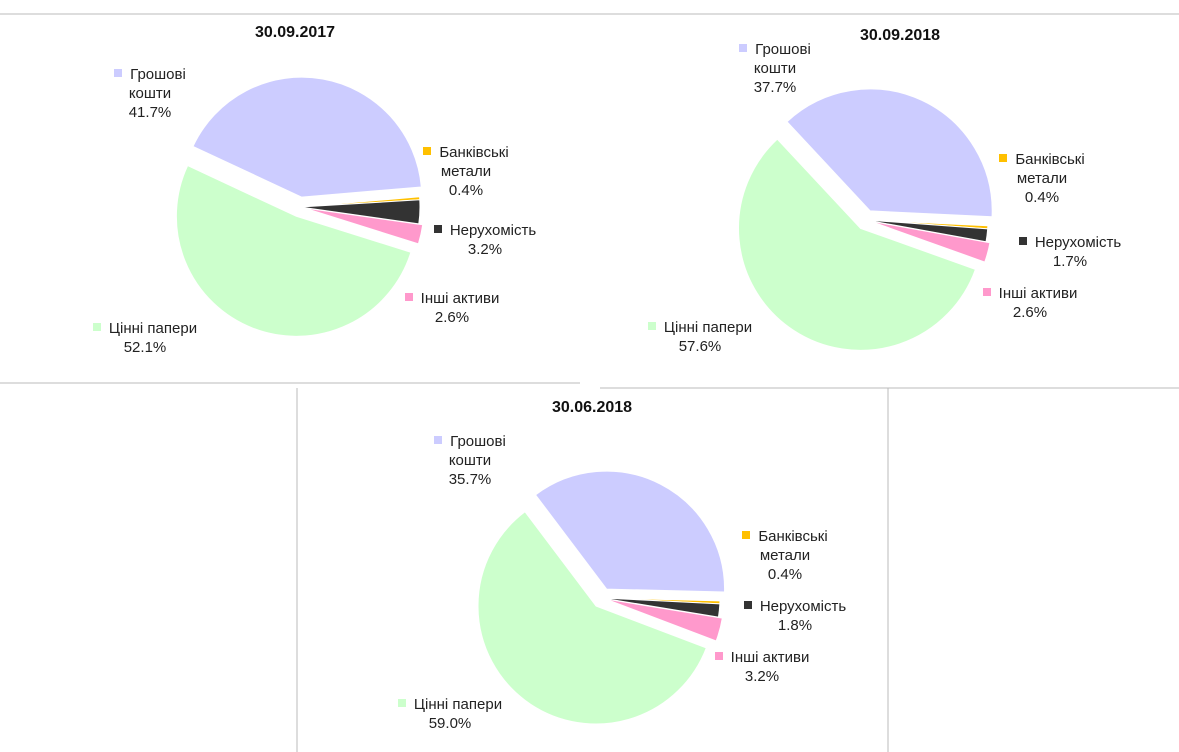 The width and height of the screenshot is (1179, 752). What do you see at coordinates (1070, 261) in the screenshot?
I see `value-label: 1.7%` at bounding box center [1070, 261].